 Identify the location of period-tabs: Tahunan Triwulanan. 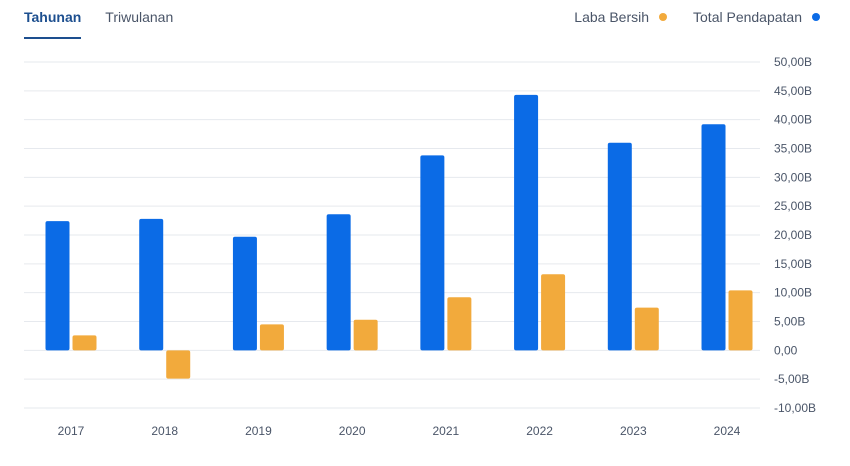
(110, 20).